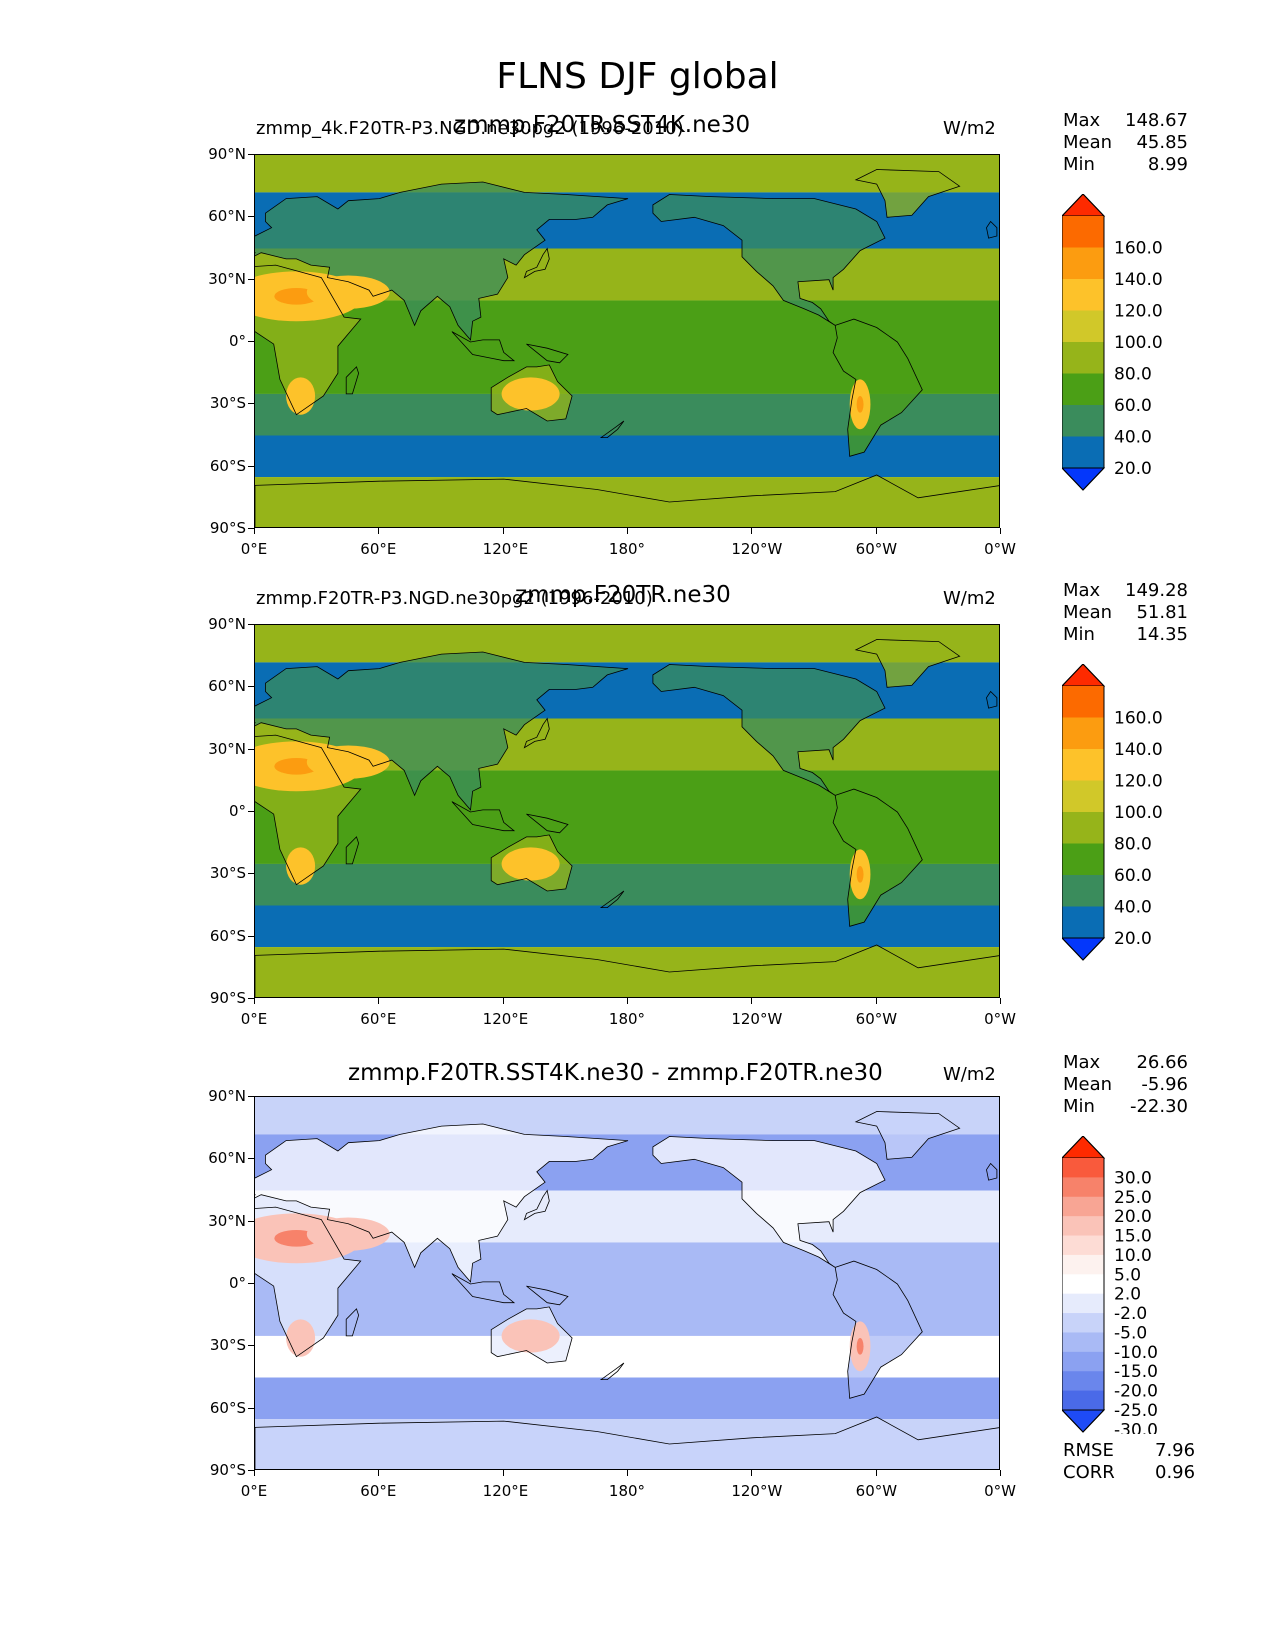 The width and height of the screenshot is (1275, 1650). What do you see at coordinates (1133, 1237) in the screenshot?
I see `colorbar-label: 15.0` at bounding box center [1133, 1237].